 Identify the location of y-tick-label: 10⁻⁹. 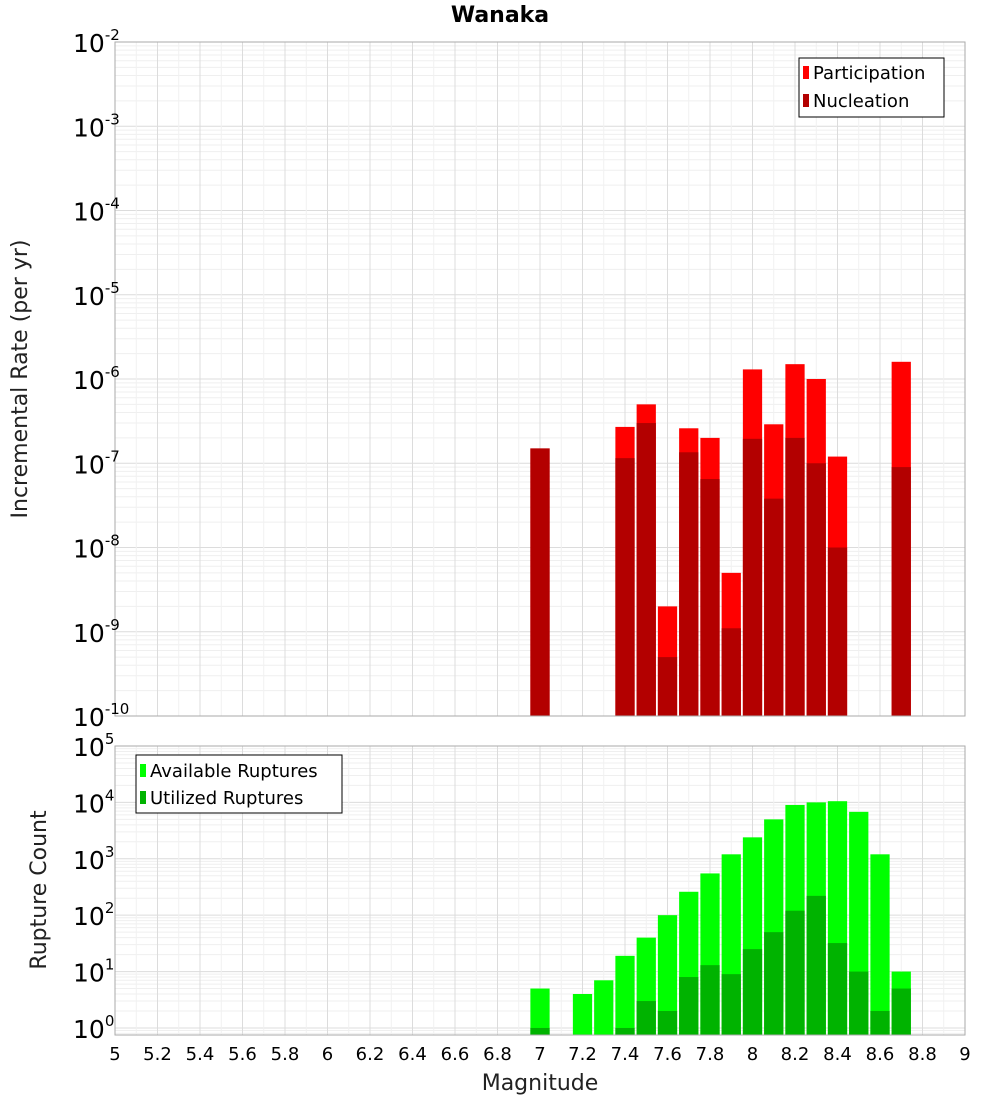
(96, 632).